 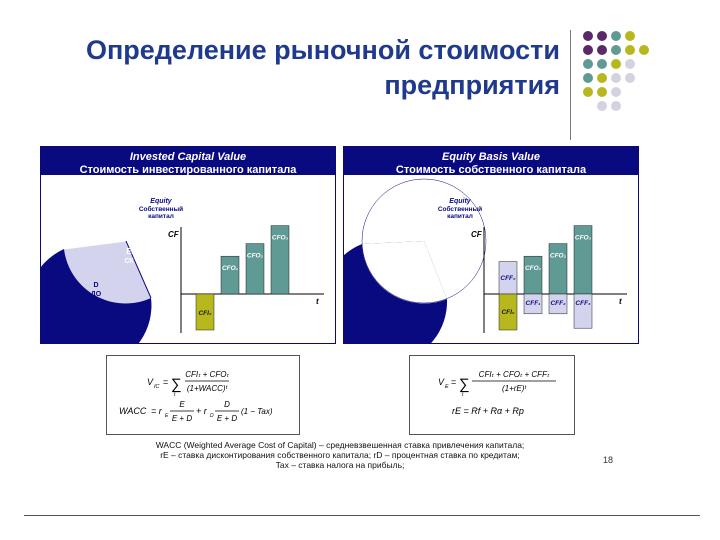 What do you see at coordinates (545, 278) in the screenshot?
I see `right-cashflow-bars: CFF₀ CFI₀ CFO₁ CFF₁ CFO₂ CFF₂ CFO₃ CFF₃` at bounding box center [545, 278].